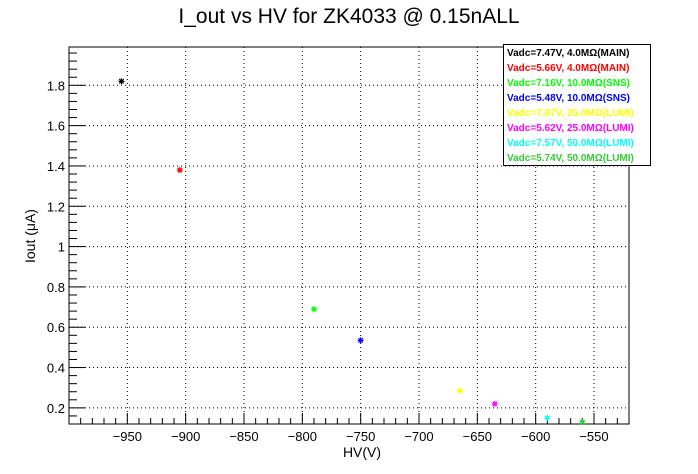 The height and width of the screenshot is (474, 698). Describe the element at coordinates (302, 436) in the screenshot. I see `x-tick-label: −800` at that location.